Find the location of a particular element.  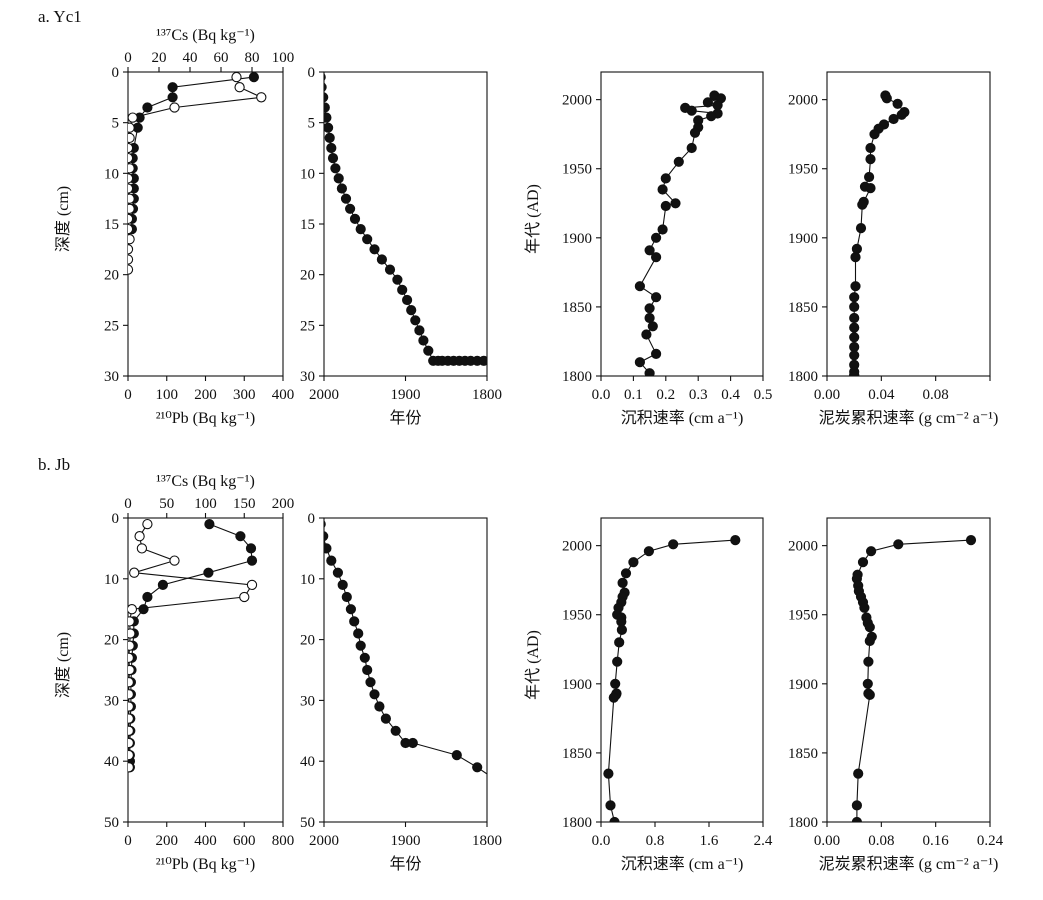

y-tick-label: 5 is located at coordinates (312, 124).